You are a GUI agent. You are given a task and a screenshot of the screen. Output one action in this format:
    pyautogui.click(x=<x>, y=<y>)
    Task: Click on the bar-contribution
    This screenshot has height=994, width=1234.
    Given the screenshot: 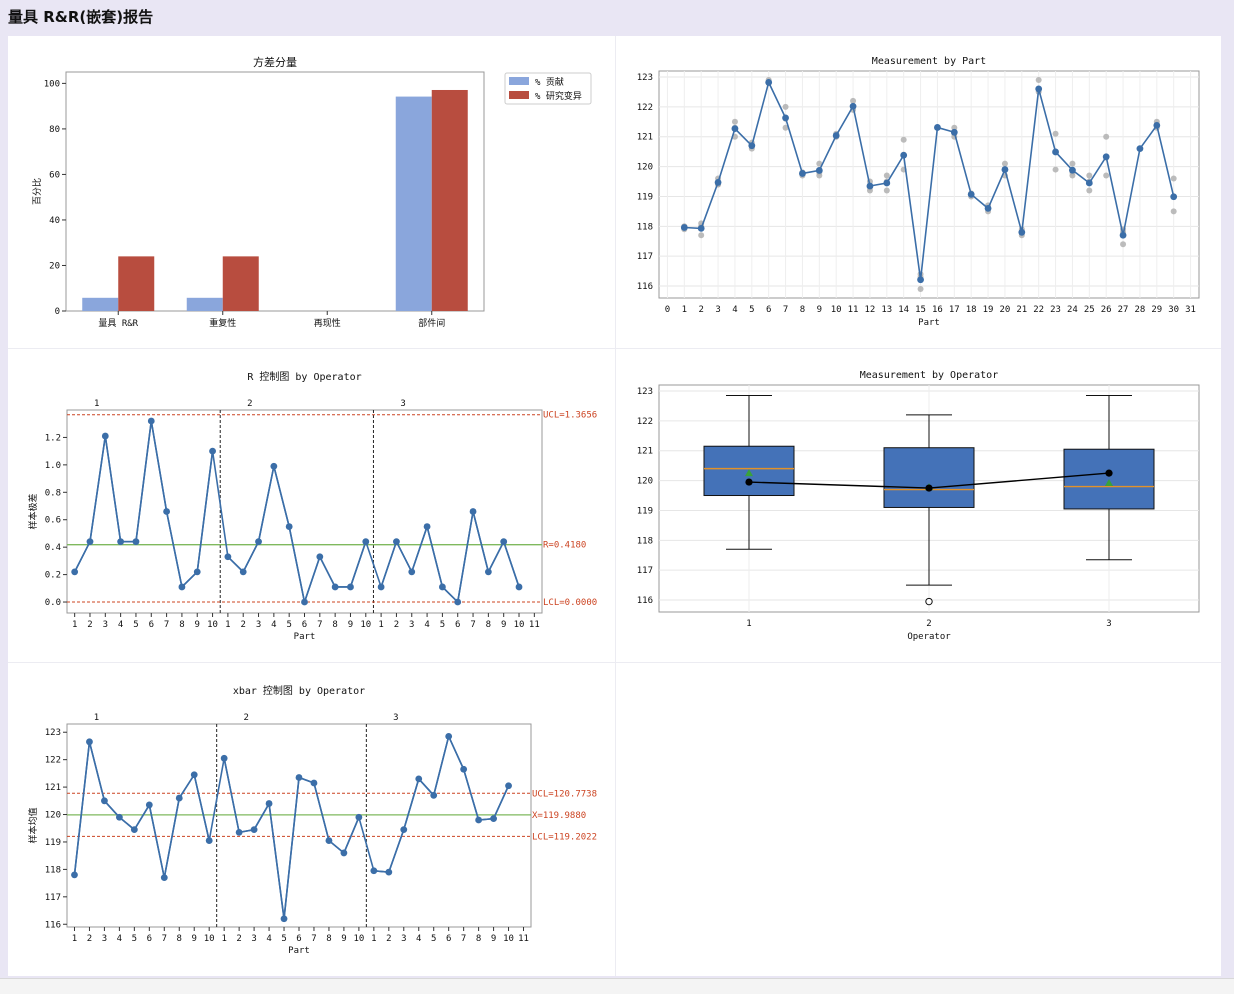 What is the action you would take?
    pyautogui.click(x=413, y=203)
    